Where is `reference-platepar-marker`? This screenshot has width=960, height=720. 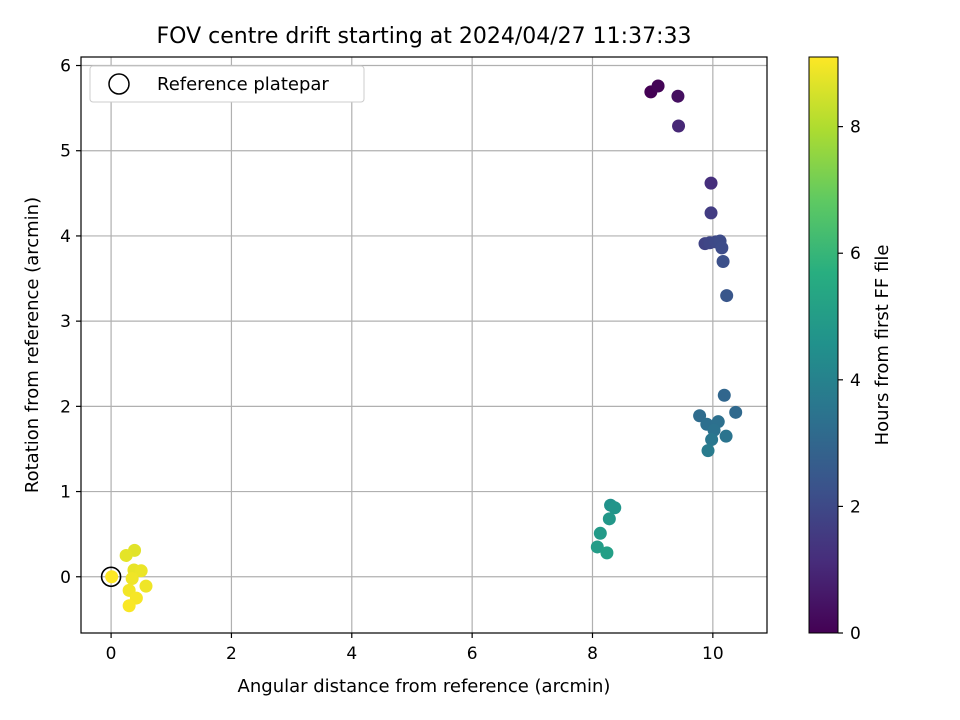 reference-platepar-marker is located at coordinates (111, 577).